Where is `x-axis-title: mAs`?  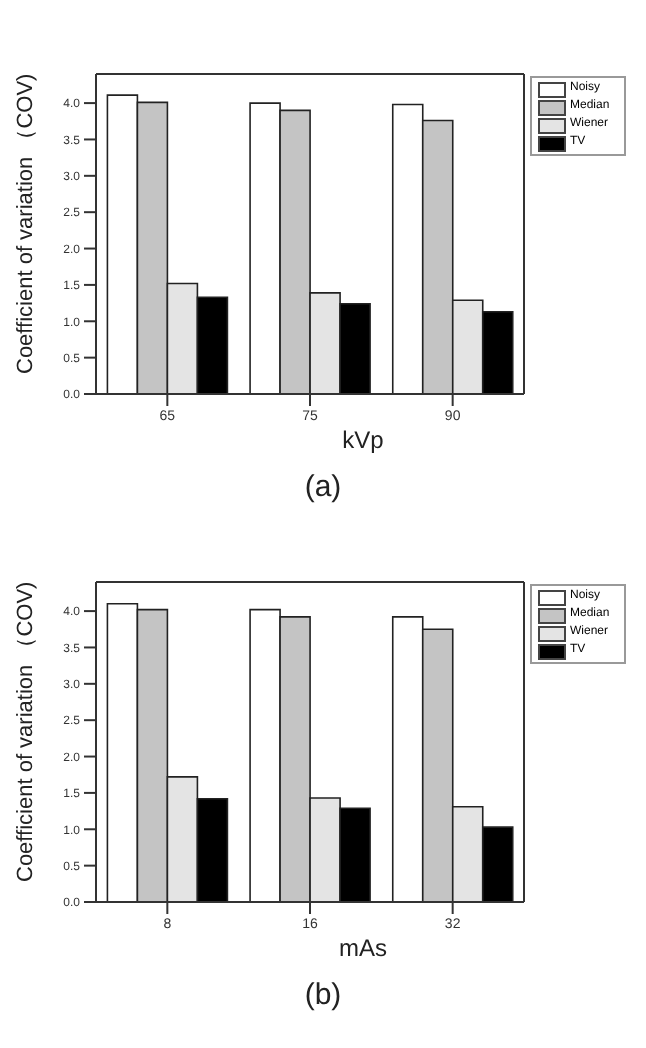 x-axis-title: mAs is located at coordinates (363, 948).